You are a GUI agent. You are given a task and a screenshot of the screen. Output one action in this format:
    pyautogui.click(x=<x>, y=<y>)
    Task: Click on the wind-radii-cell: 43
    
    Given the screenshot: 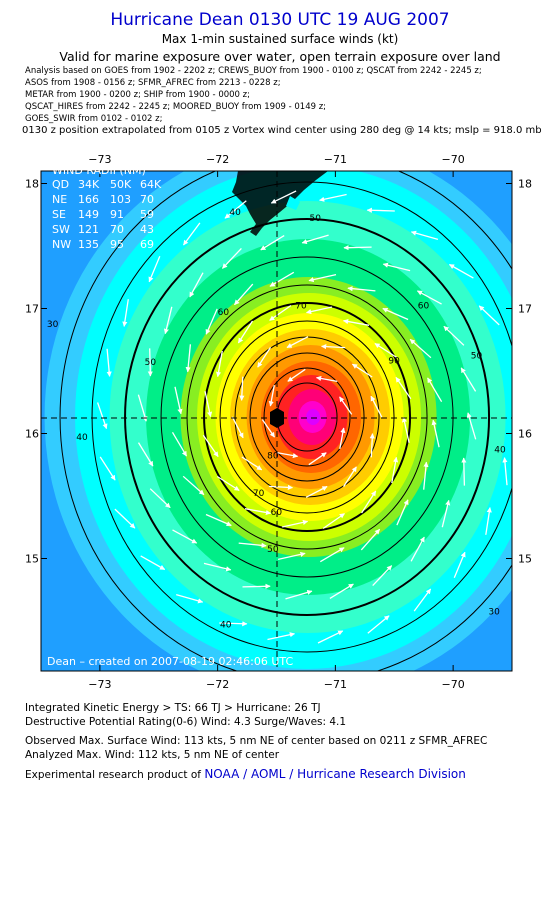 What is the action you would take?
    pyautogui.click(x=147, y=229)
    